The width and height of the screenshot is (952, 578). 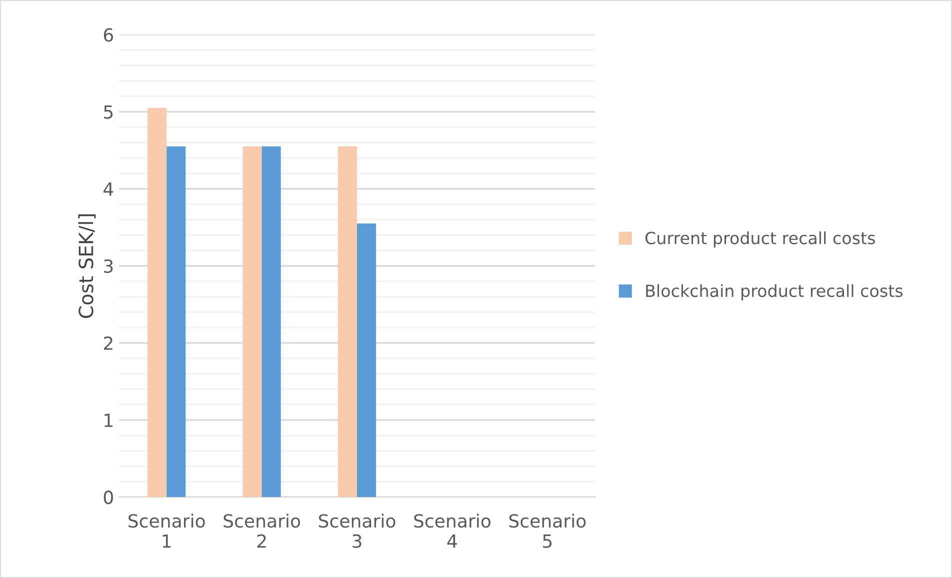 I want to click on y-tick-label: 6, so click(x=108, y=35).